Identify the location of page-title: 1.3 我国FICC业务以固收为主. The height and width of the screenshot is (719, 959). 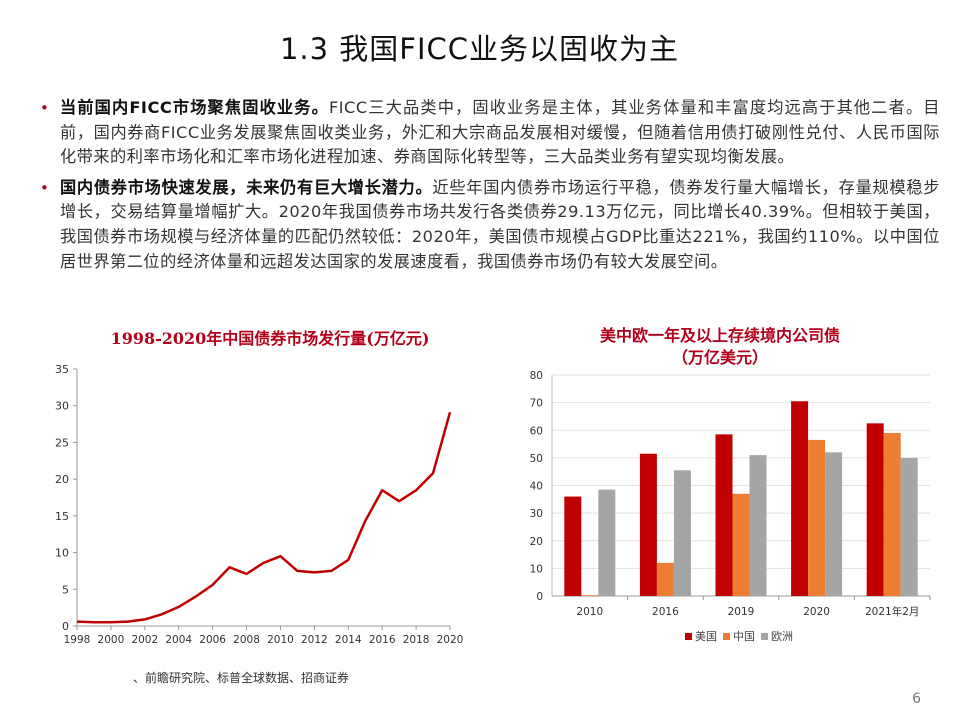
(479, 49).